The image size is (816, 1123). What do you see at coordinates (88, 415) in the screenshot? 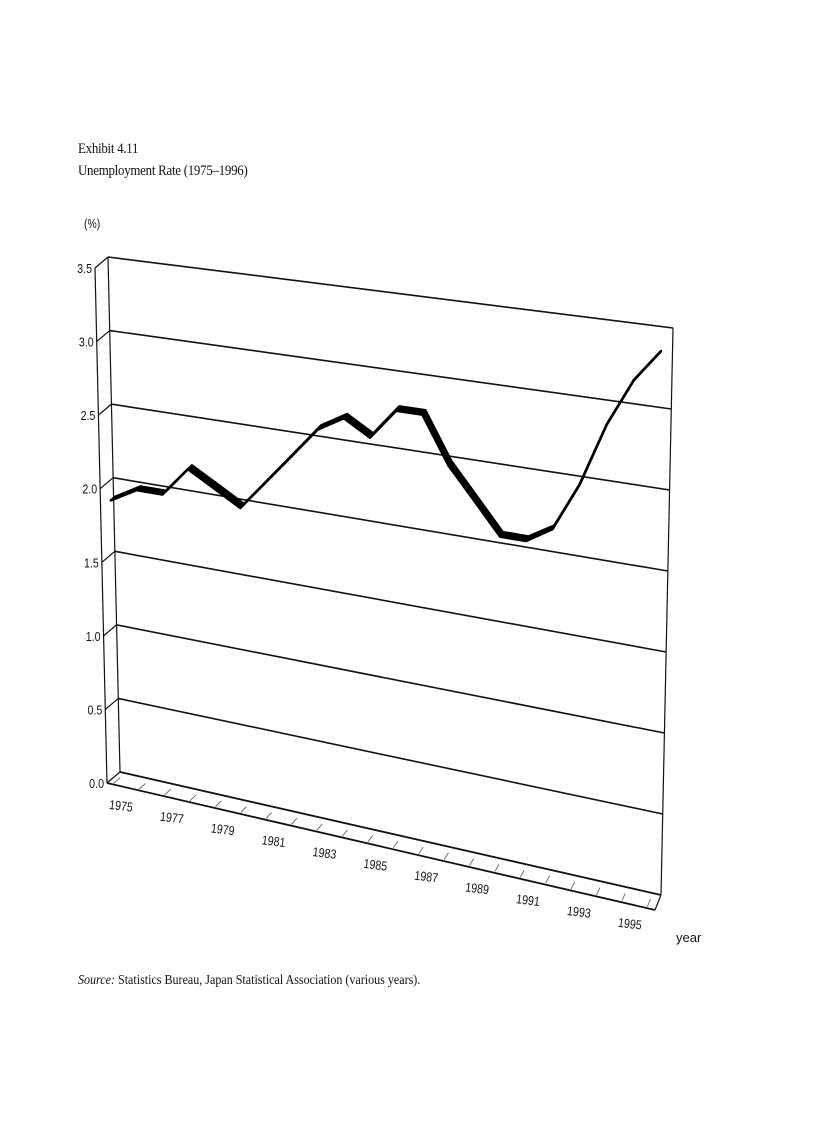
I see `y-tick-label: 2.5` at bounding box center [88, 415].